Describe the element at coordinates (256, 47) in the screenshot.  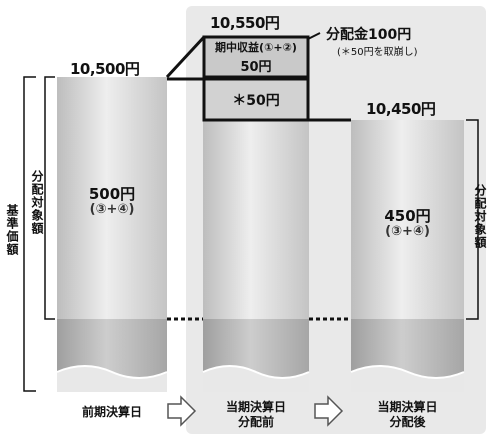
I see `income-label: 期中収益(①+②)` at that location.